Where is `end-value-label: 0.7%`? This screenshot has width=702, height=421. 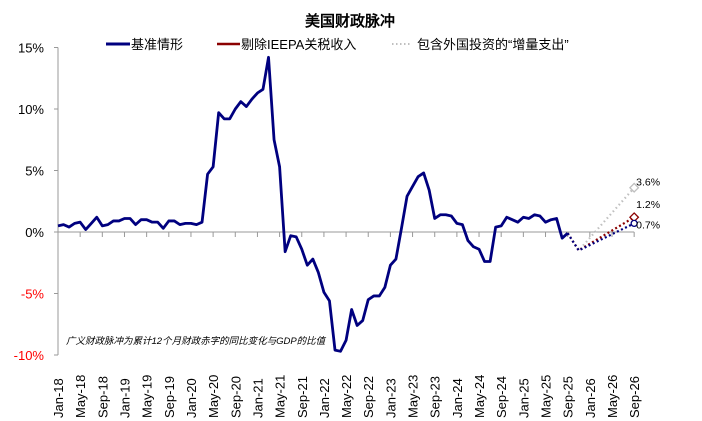
end-value-label: 0.7% is located at coordinates (648, 225).